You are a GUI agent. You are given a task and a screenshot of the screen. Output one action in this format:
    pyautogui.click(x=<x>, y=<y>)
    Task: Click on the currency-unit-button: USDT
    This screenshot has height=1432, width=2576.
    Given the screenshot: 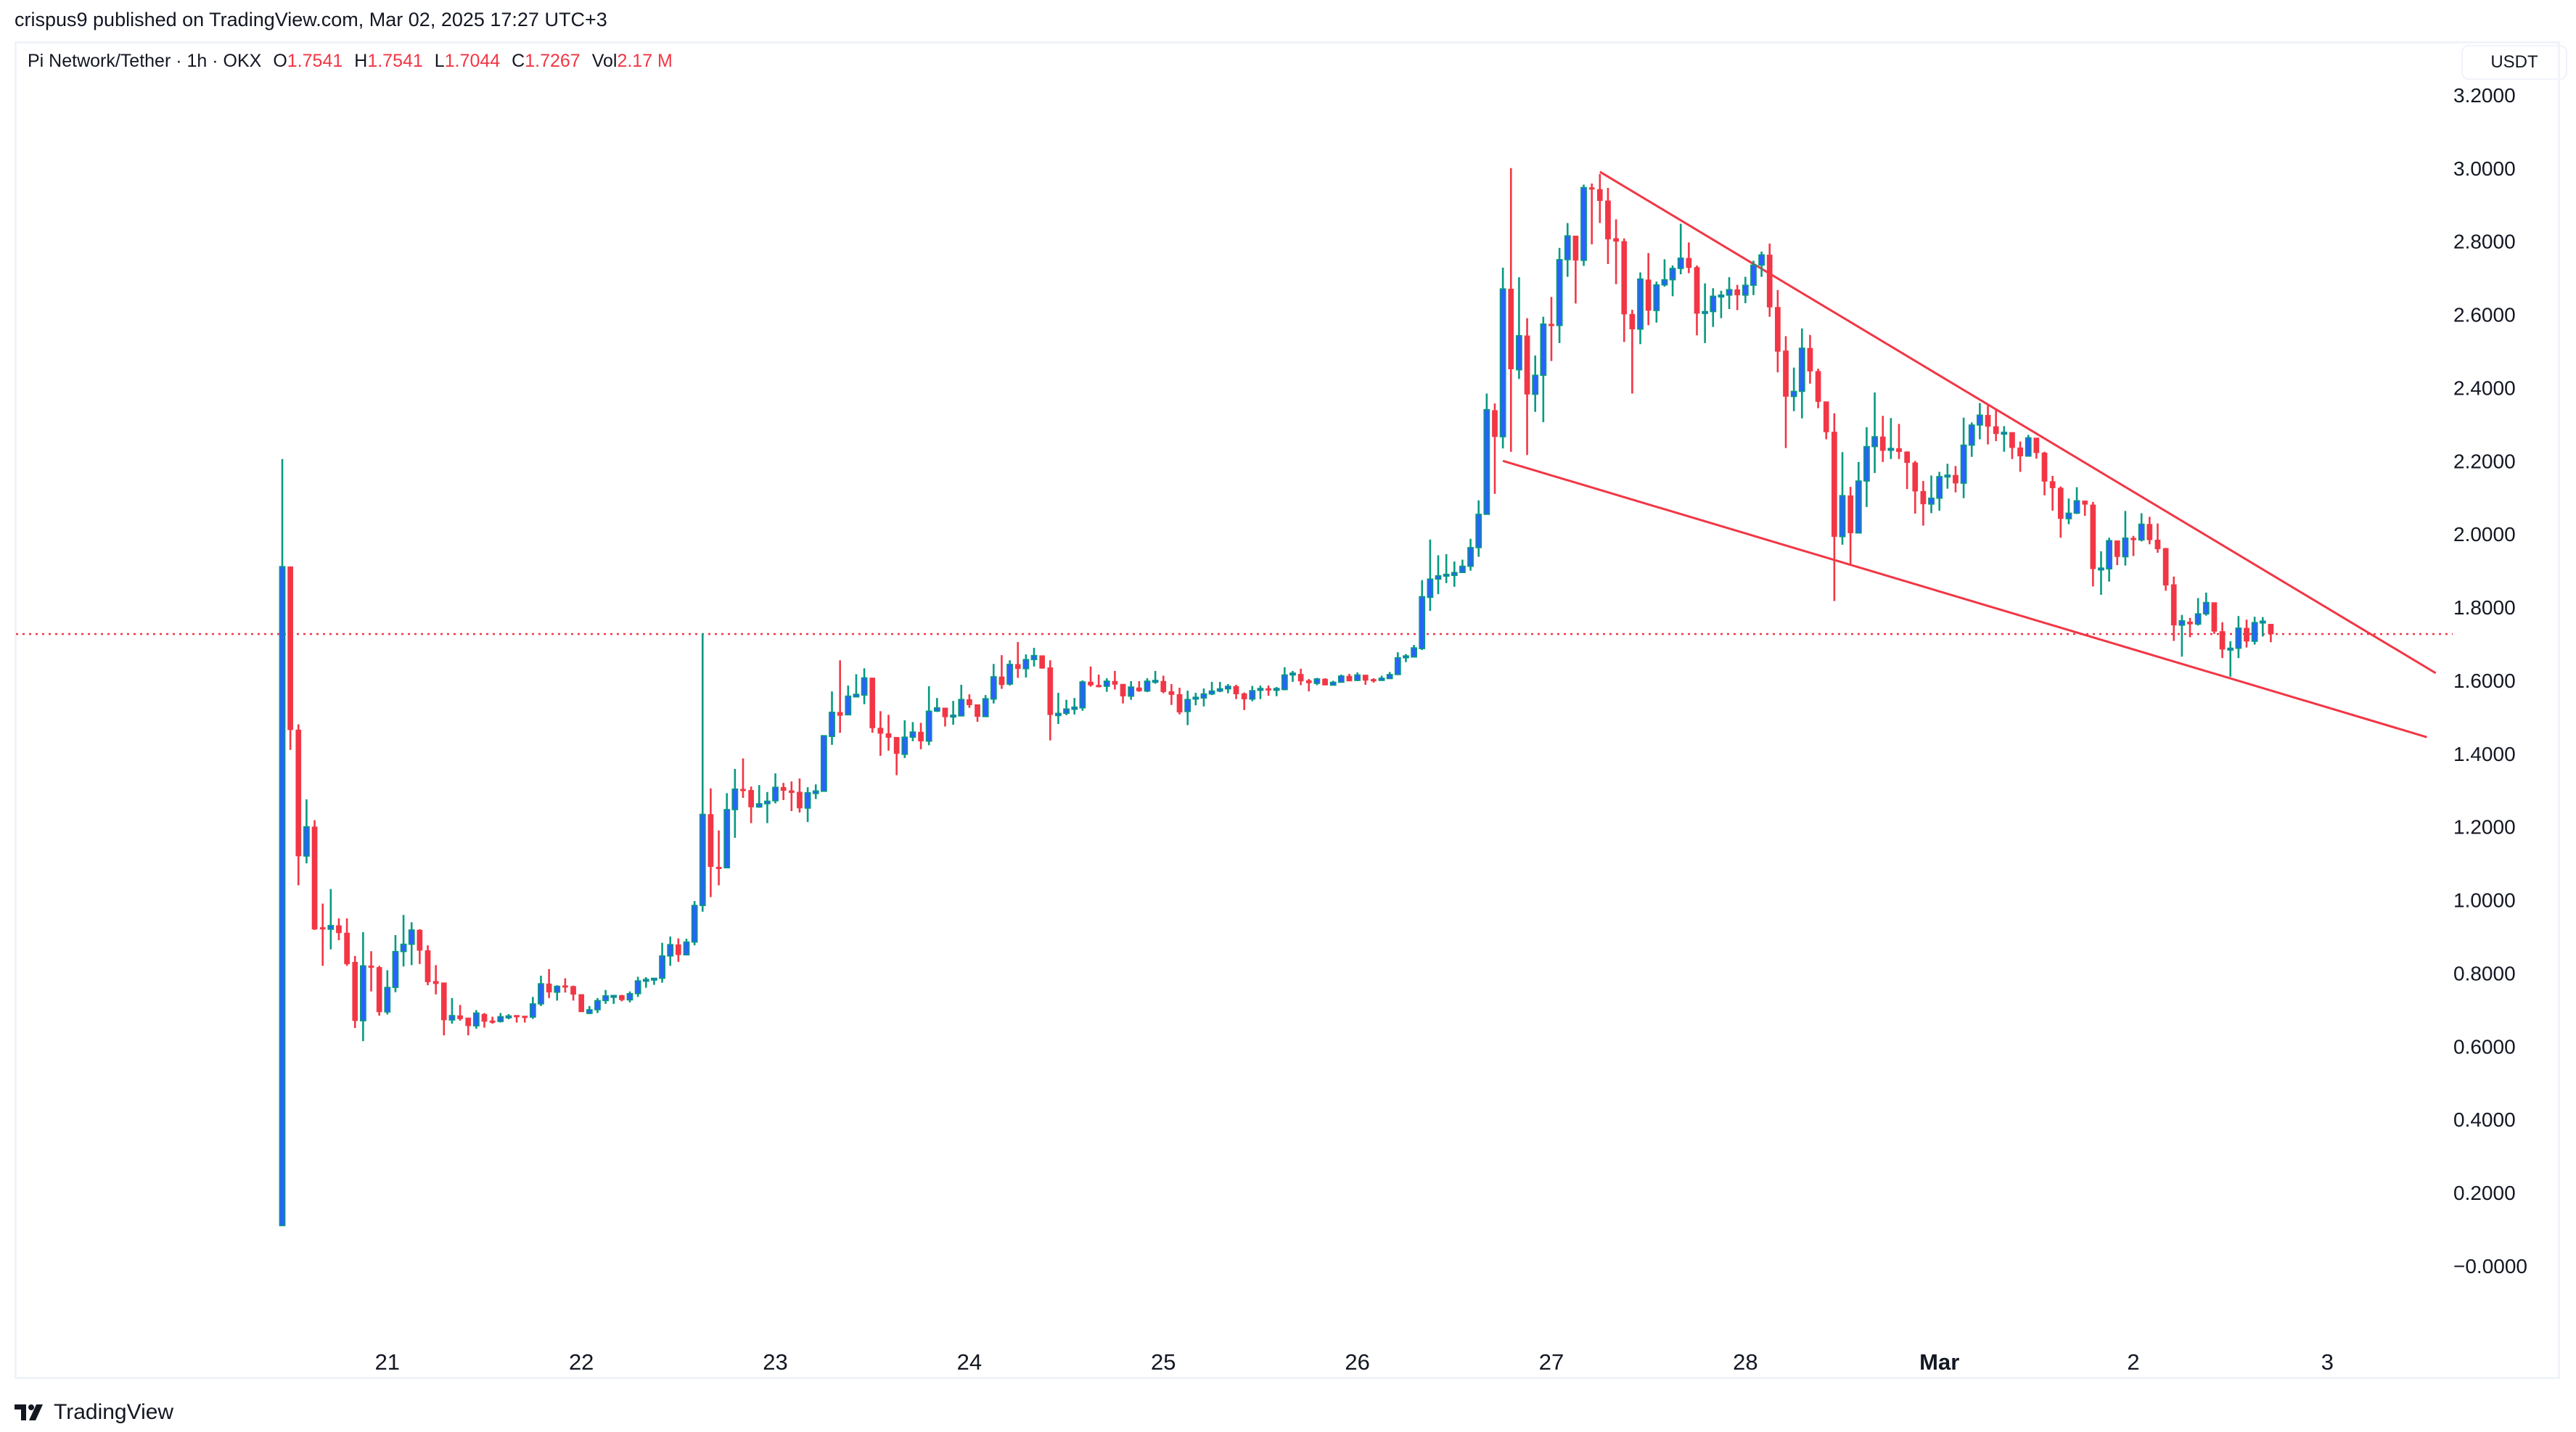 What is the action you would take?
    pyautogui.click(x=2514, y=62)
    